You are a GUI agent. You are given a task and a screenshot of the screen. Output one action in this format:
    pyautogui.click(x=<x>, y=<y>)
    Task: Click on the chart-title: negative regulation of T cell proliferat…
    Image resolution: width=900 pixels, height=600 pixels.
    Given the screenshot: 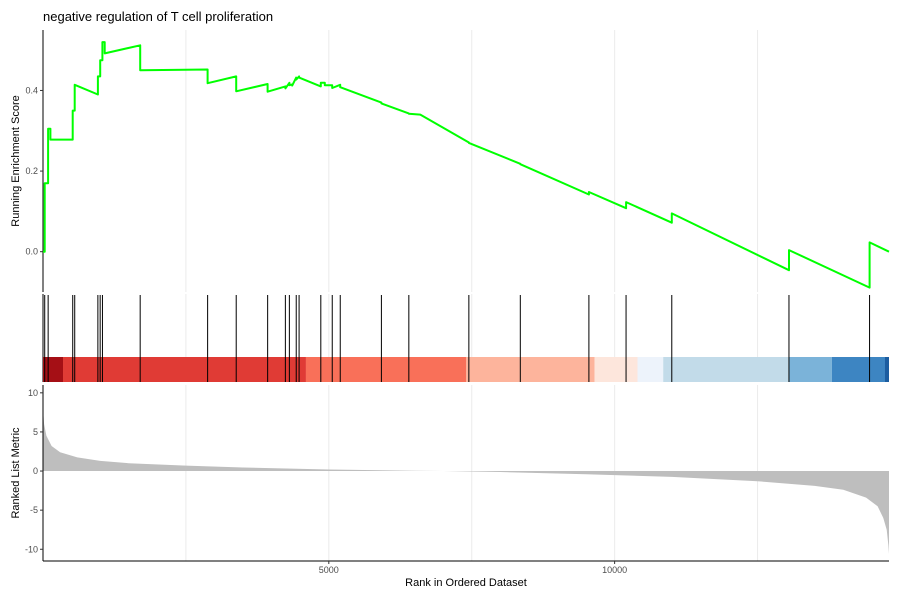 What is the action you would take?
    pyautogui.click(x=158, y=16)
    